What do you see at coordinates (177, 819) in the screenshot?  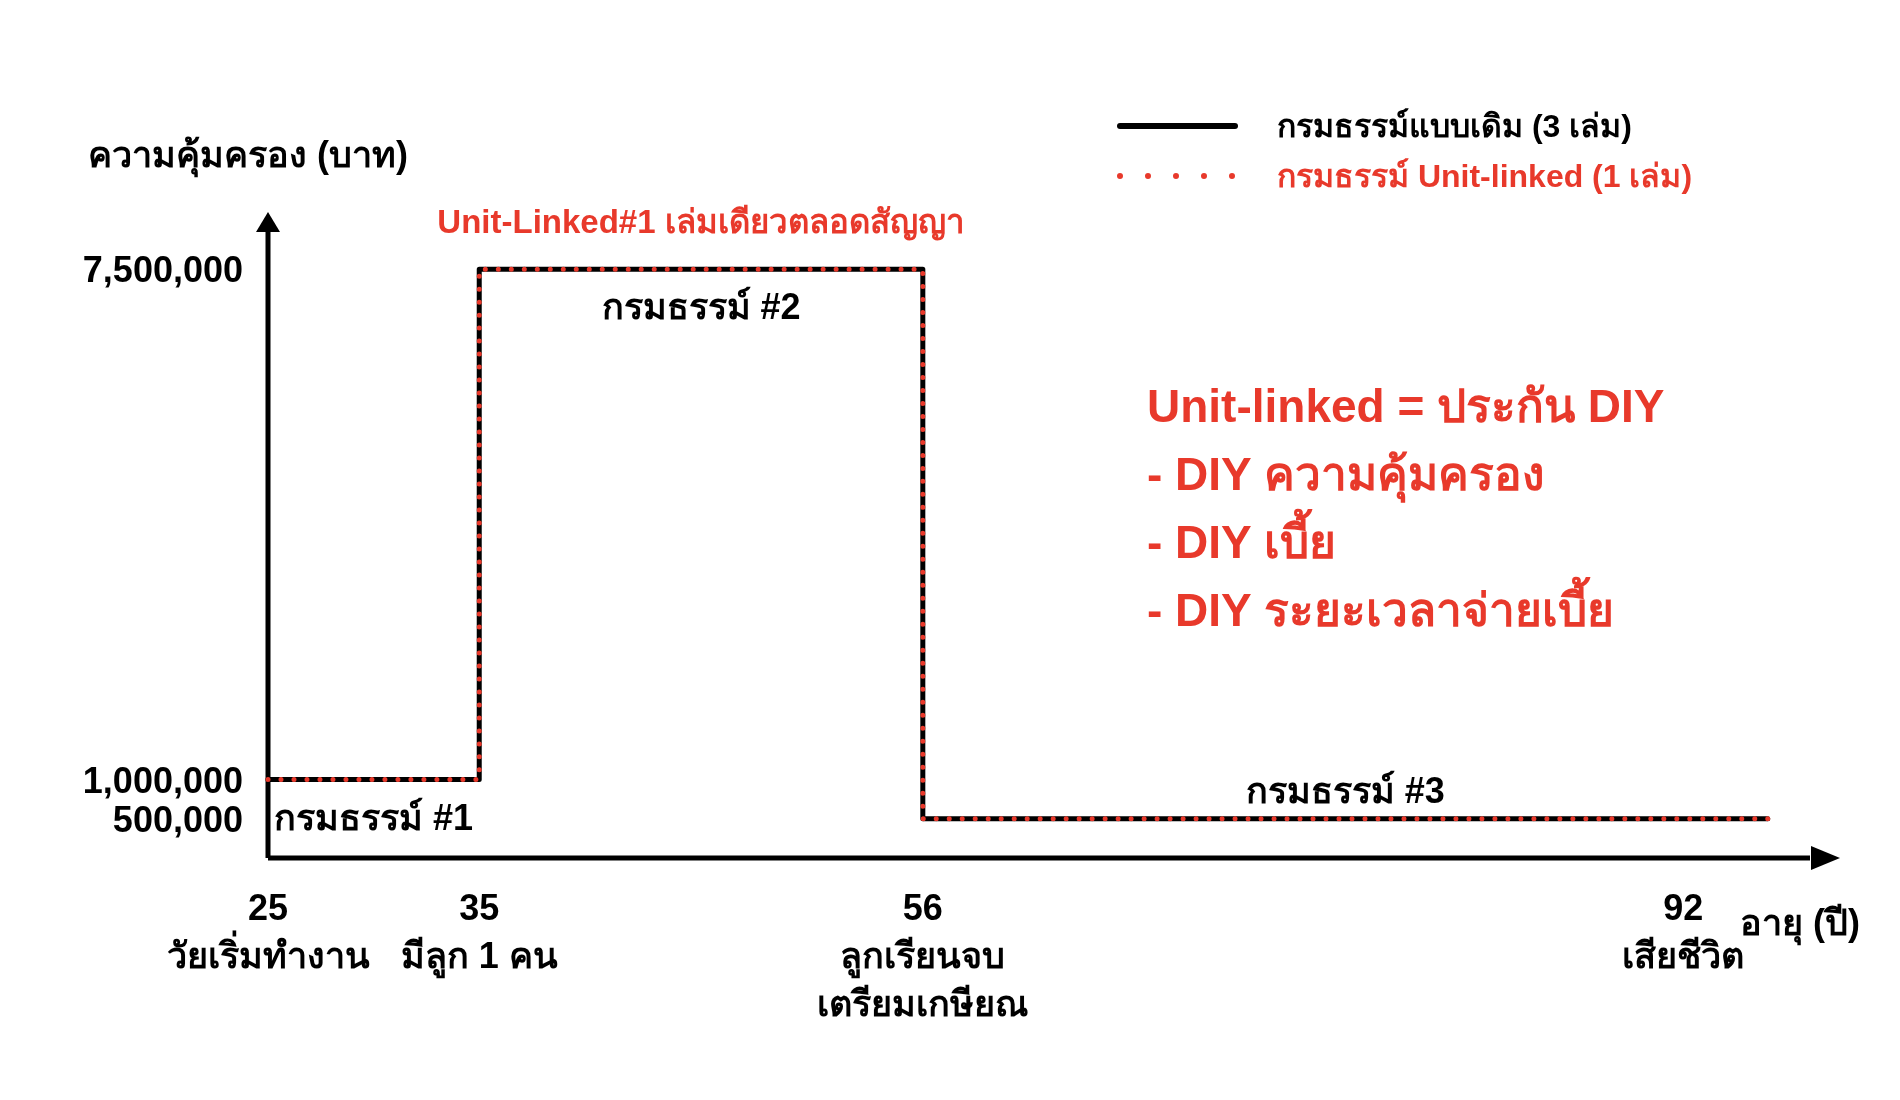 I see `y-tick-label: 500,000` at bounding box center [177, 819].